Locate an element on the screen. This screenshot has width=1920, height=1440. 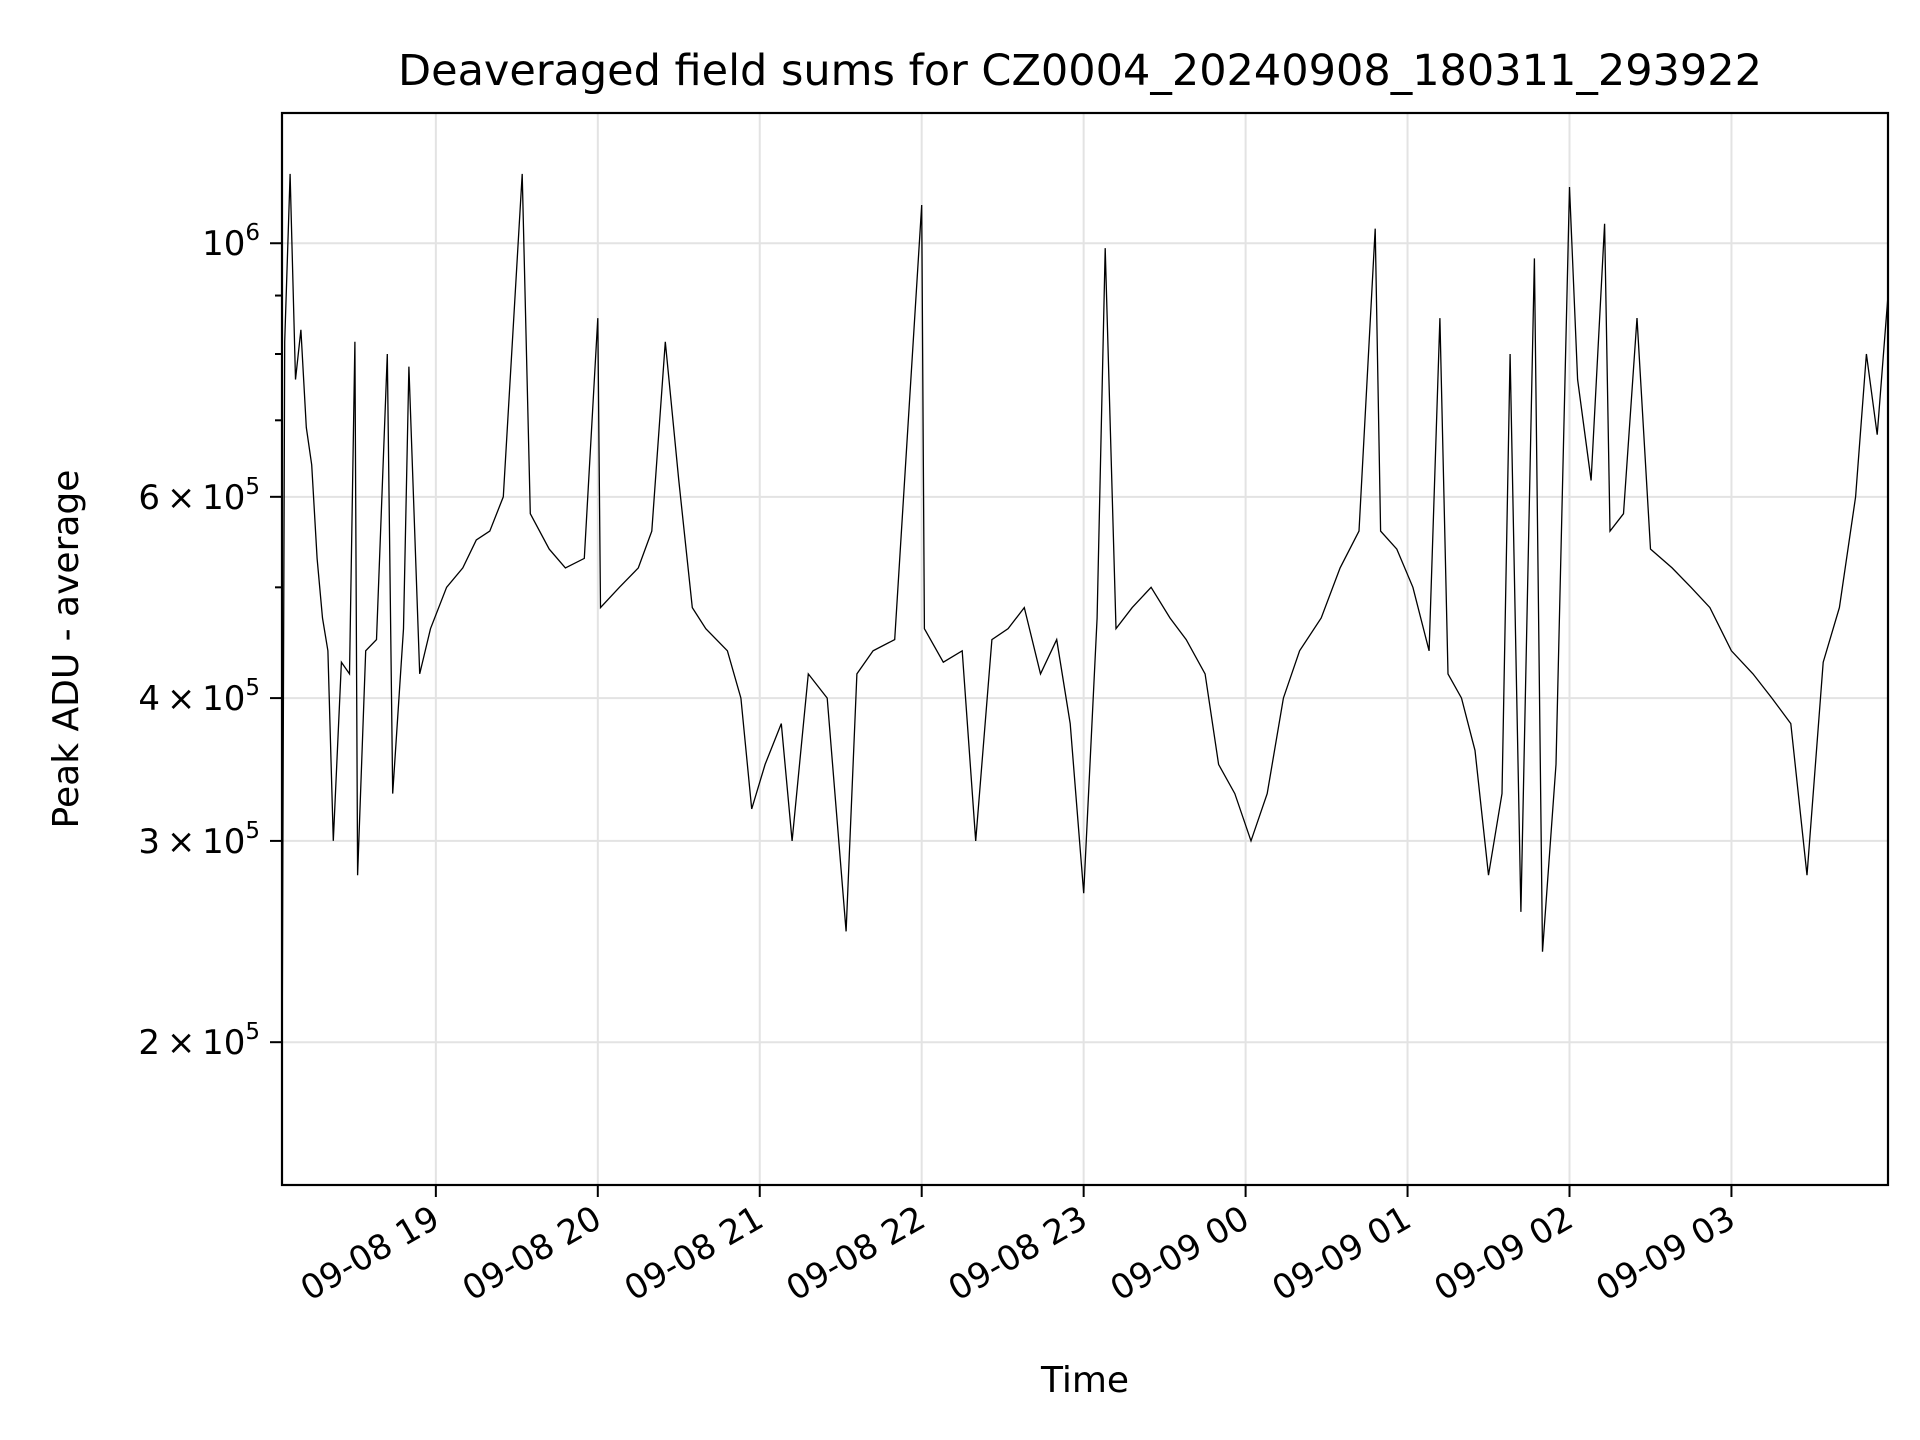
x-tick-label: 09-09 01 is located at coordinates (1342, 1253).